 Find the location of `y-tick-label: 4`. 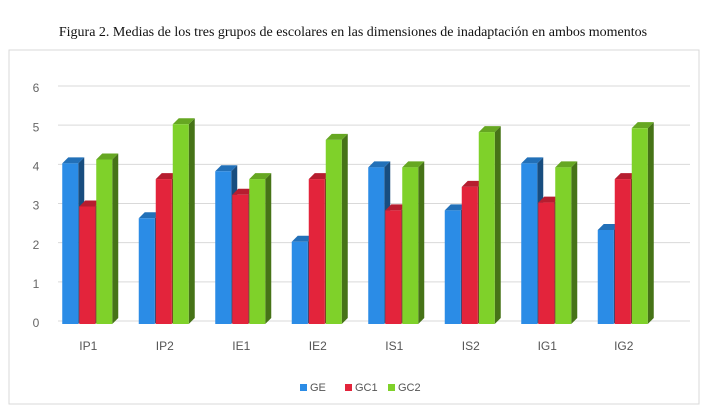

y-tick-label: 4 is located at coordinates (36, 167).